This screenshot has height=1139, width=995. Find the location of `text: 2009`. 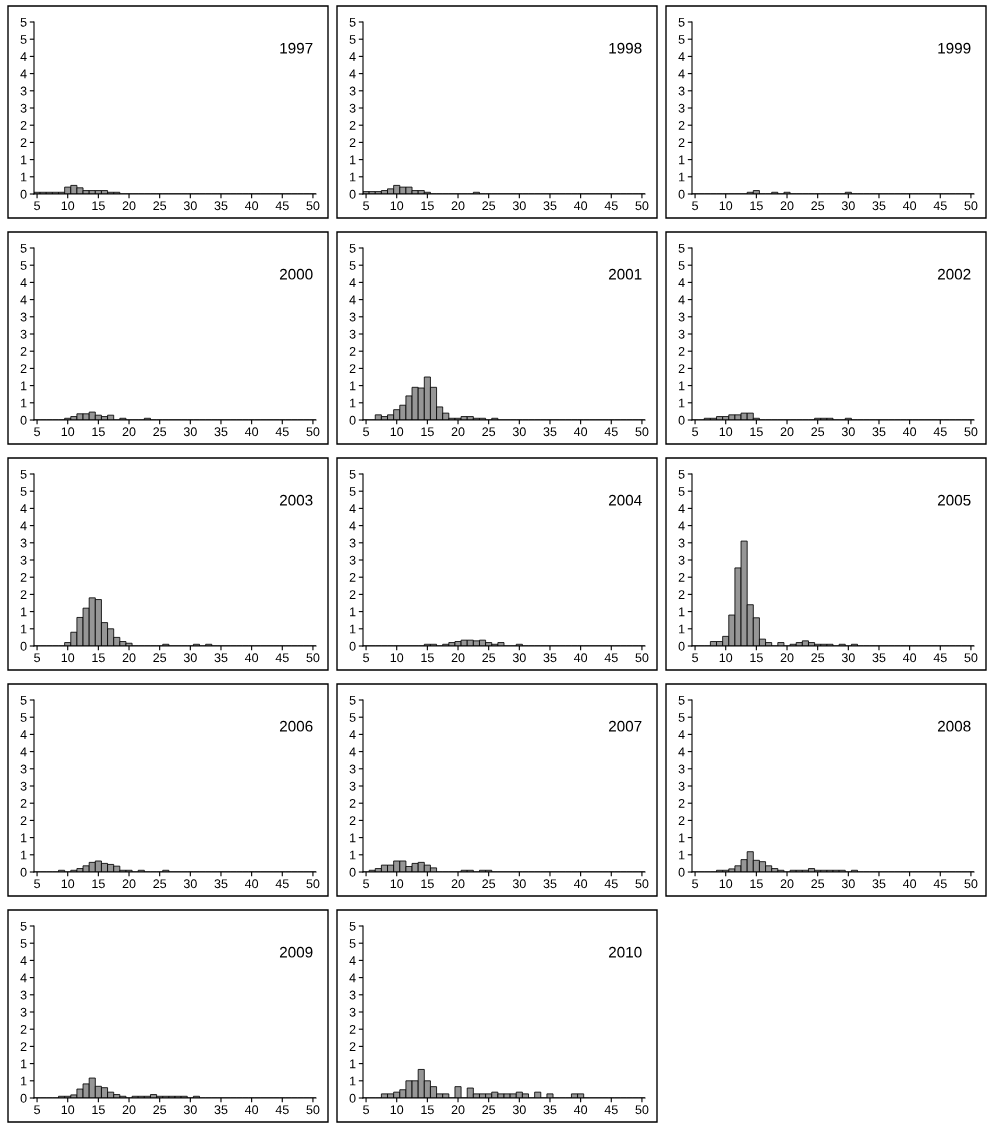

text: 2009 is located at coordinates (296, 952).